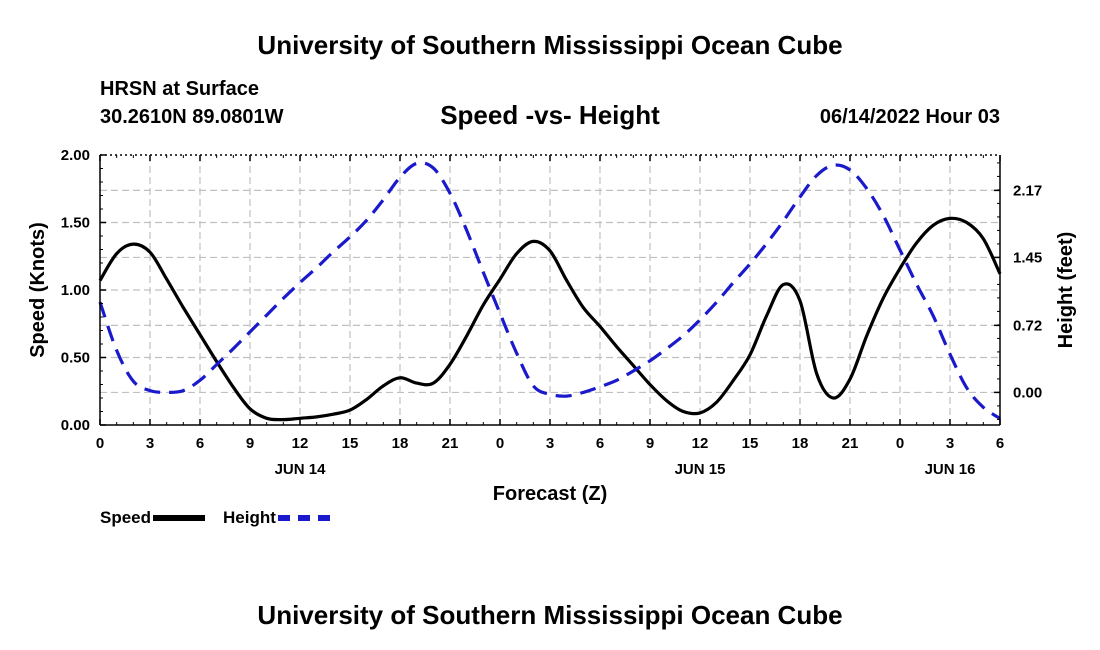  I want to click on y-axis-label: Speed (Knots), so click(38, 290).